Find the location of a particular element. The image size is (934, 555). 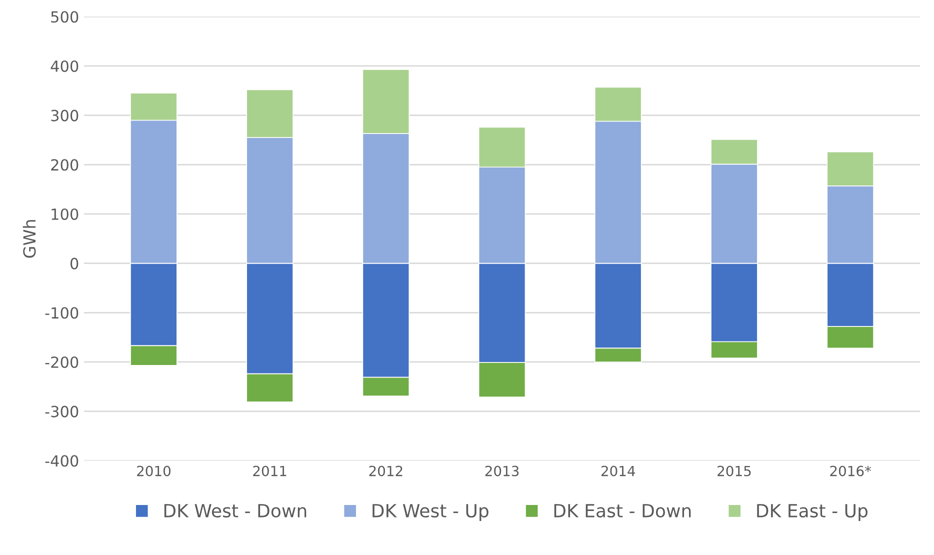

x-tick-label: 2010 is located at coordinates (153, 471).